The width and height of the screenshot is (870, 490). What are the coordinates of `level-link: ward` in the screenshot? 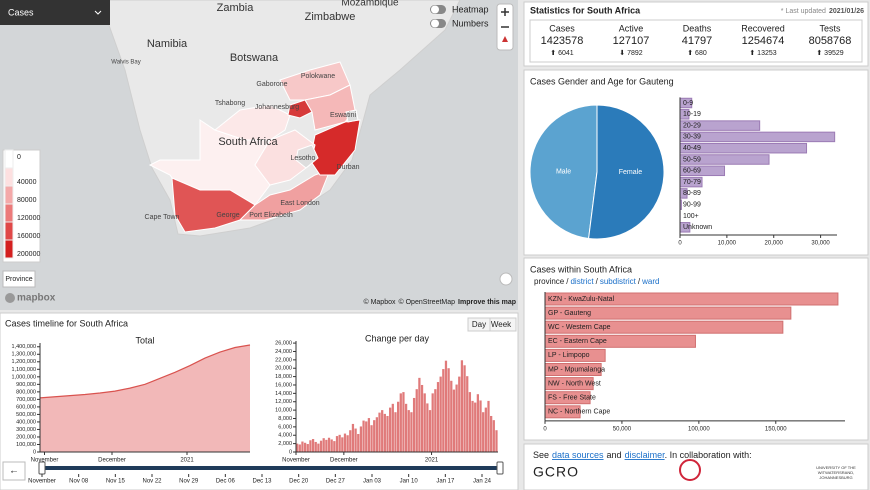 It's located at (650, 281).